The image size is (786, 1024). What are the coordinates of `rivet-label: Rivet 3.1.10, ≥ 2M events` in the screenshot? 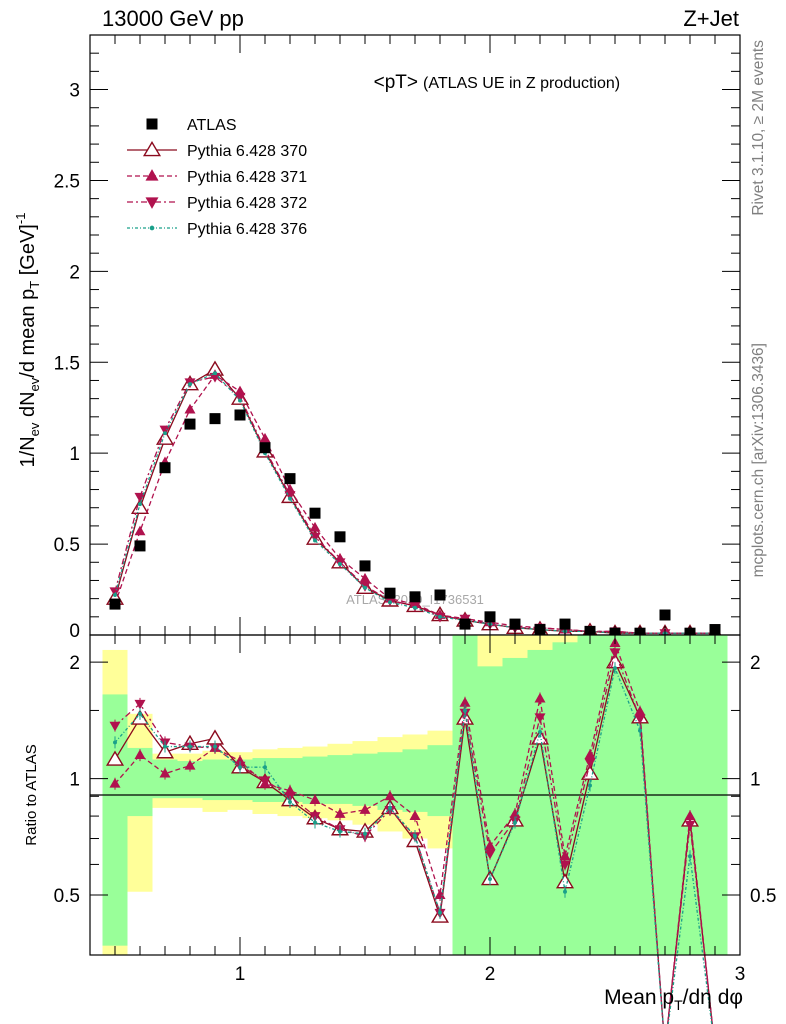 It's located at (758, 128).